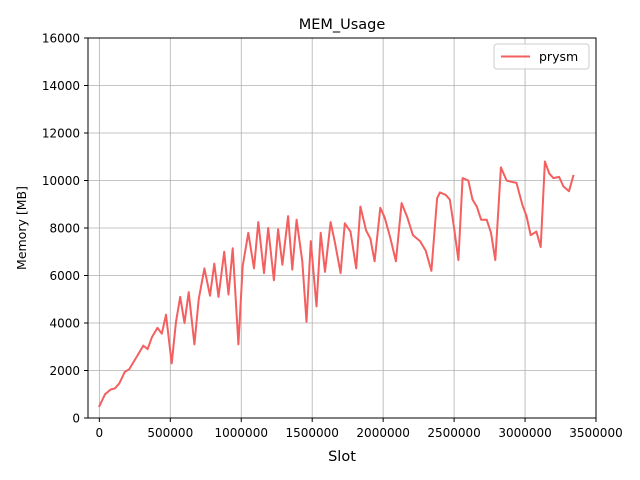  Describe the element at coordinates (342, 457) in the screenshot. I see `x-axis-label: Slot` at that location.